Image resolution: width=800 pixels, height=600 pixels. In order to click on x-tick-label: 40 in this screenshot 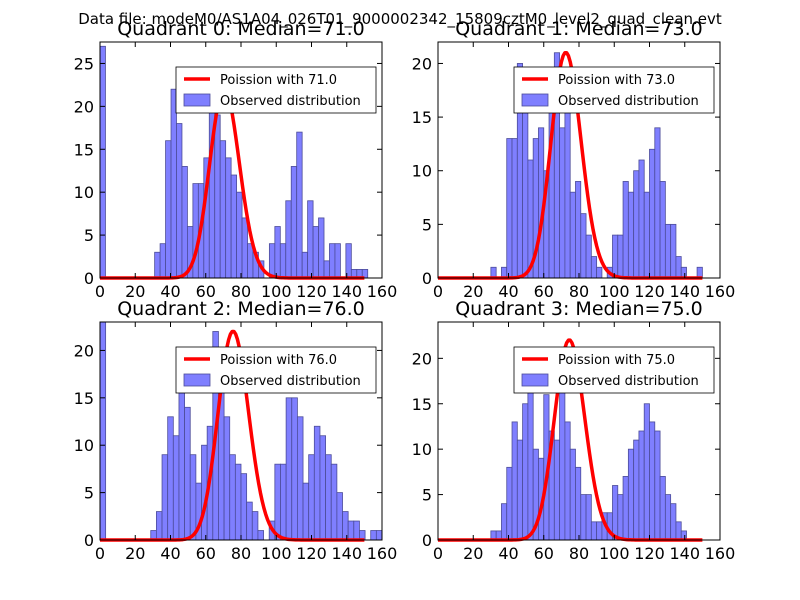, I will do `click(170, 291)`.